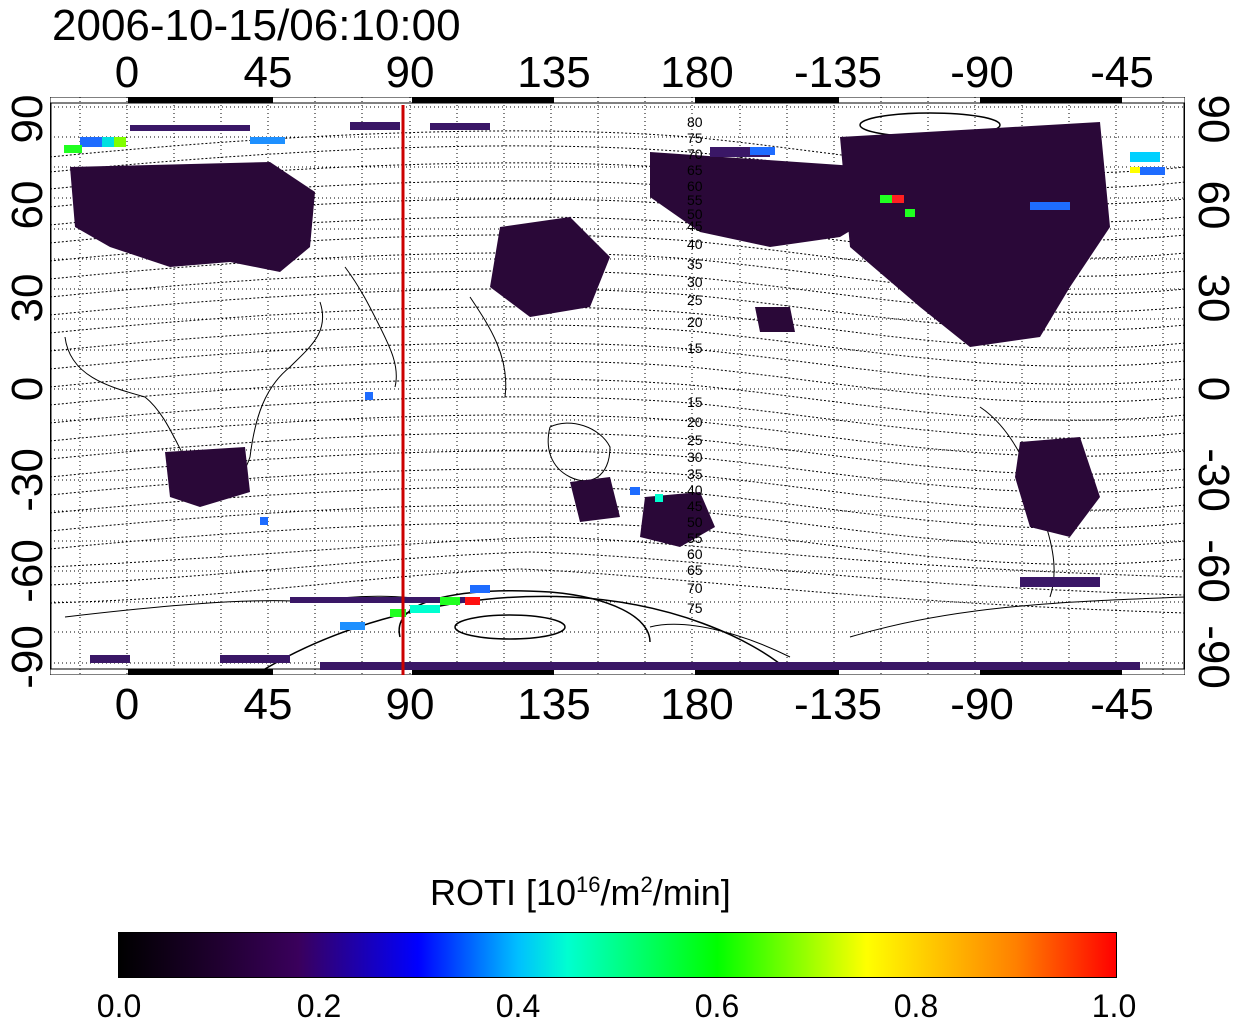 This screenshot has height=1025, width=1240. Describe the element at coordinates (1114, 1006) in the screenshot. I see `colorbar-tick: 1.0` at that location.